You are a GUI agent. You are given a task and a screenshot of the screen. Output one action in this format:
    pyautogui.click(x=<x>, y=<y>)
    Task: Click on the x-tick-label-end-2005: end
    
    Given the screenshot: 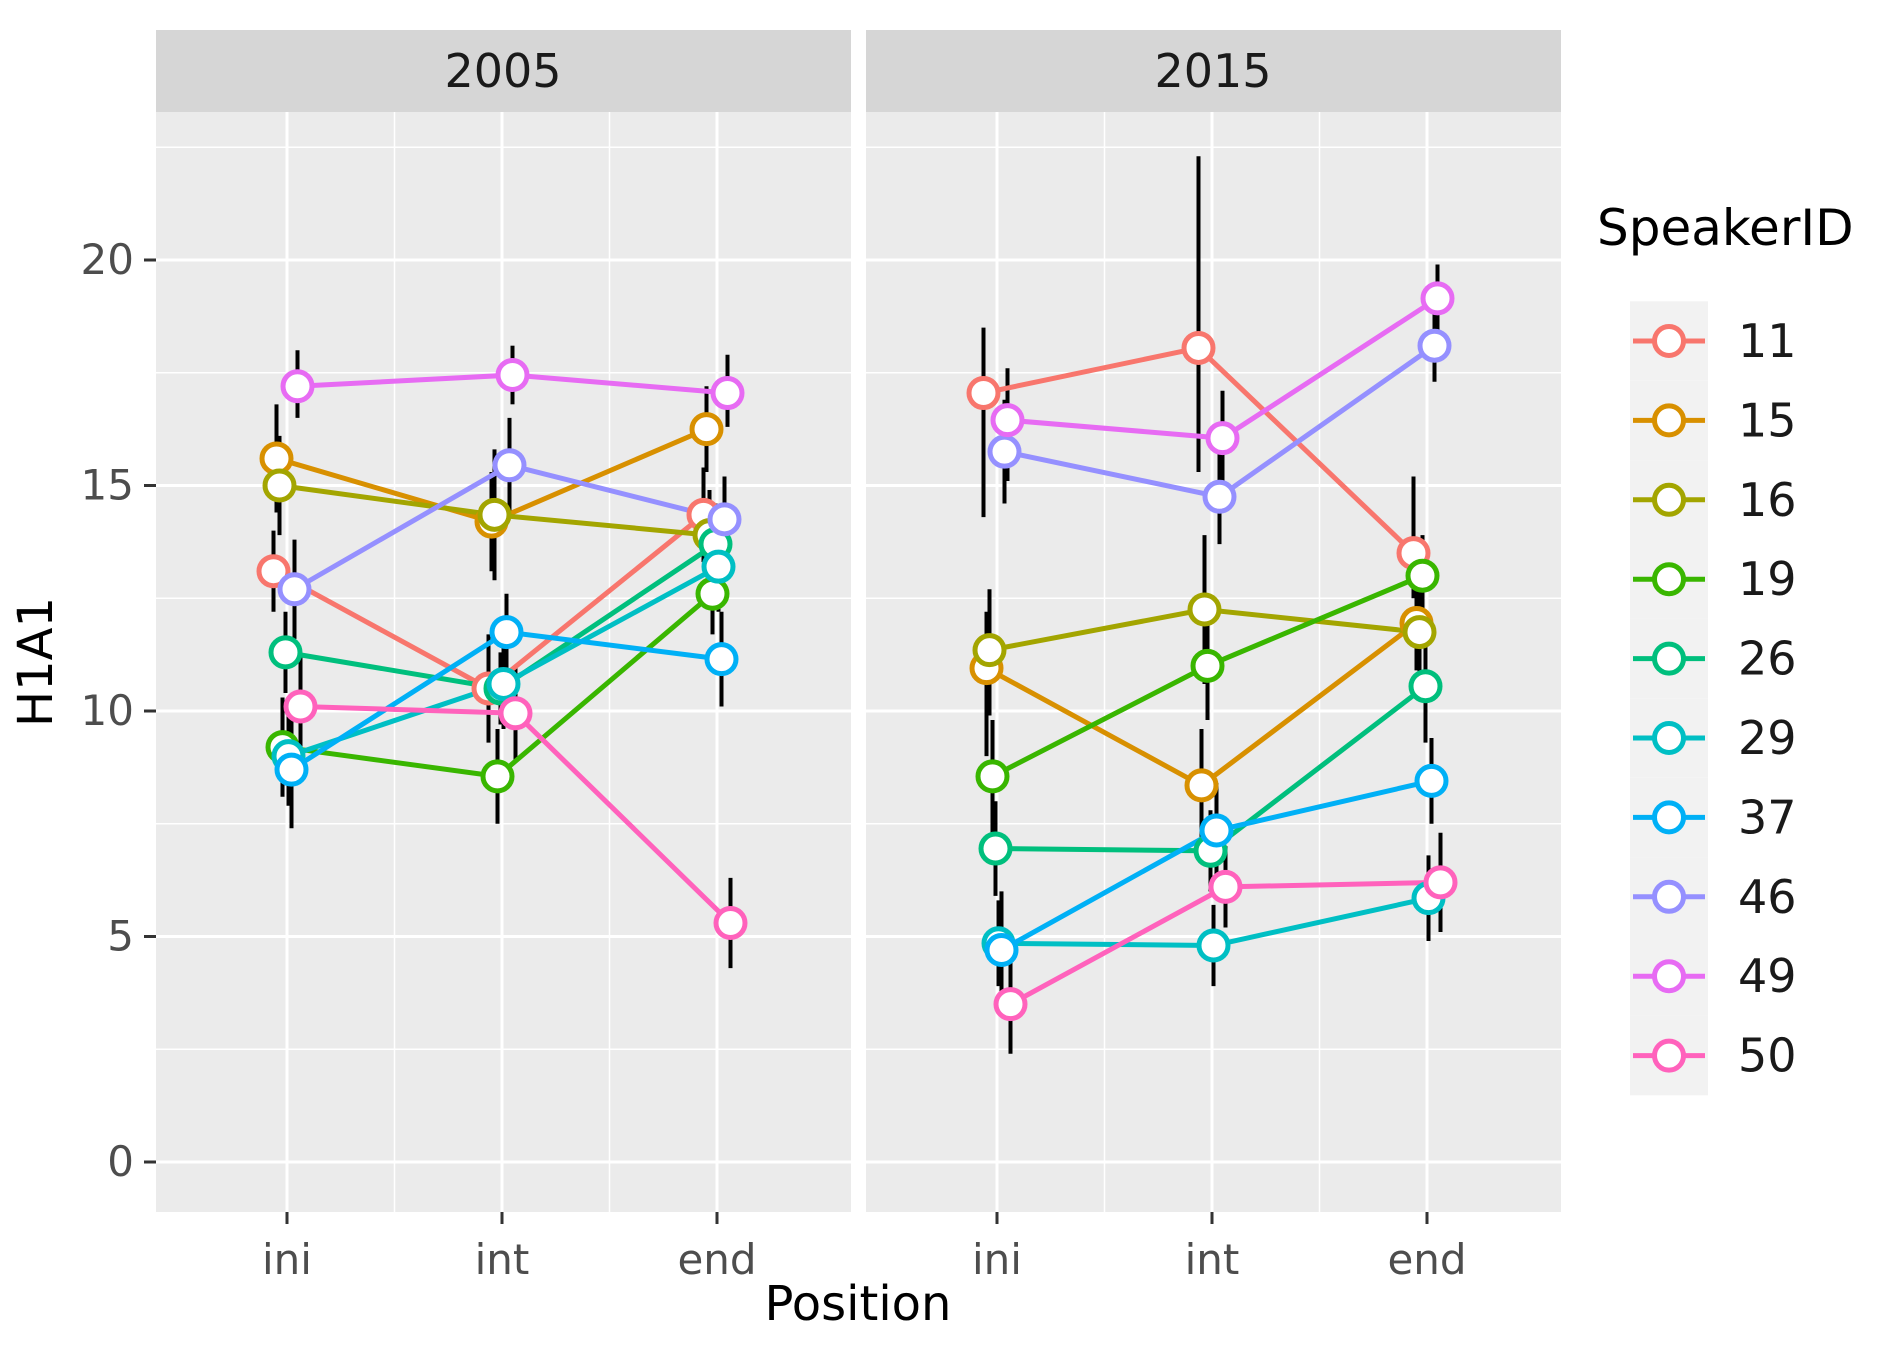 What is the action you would take?
    pyautogui.click(x=716, y=1259)
    